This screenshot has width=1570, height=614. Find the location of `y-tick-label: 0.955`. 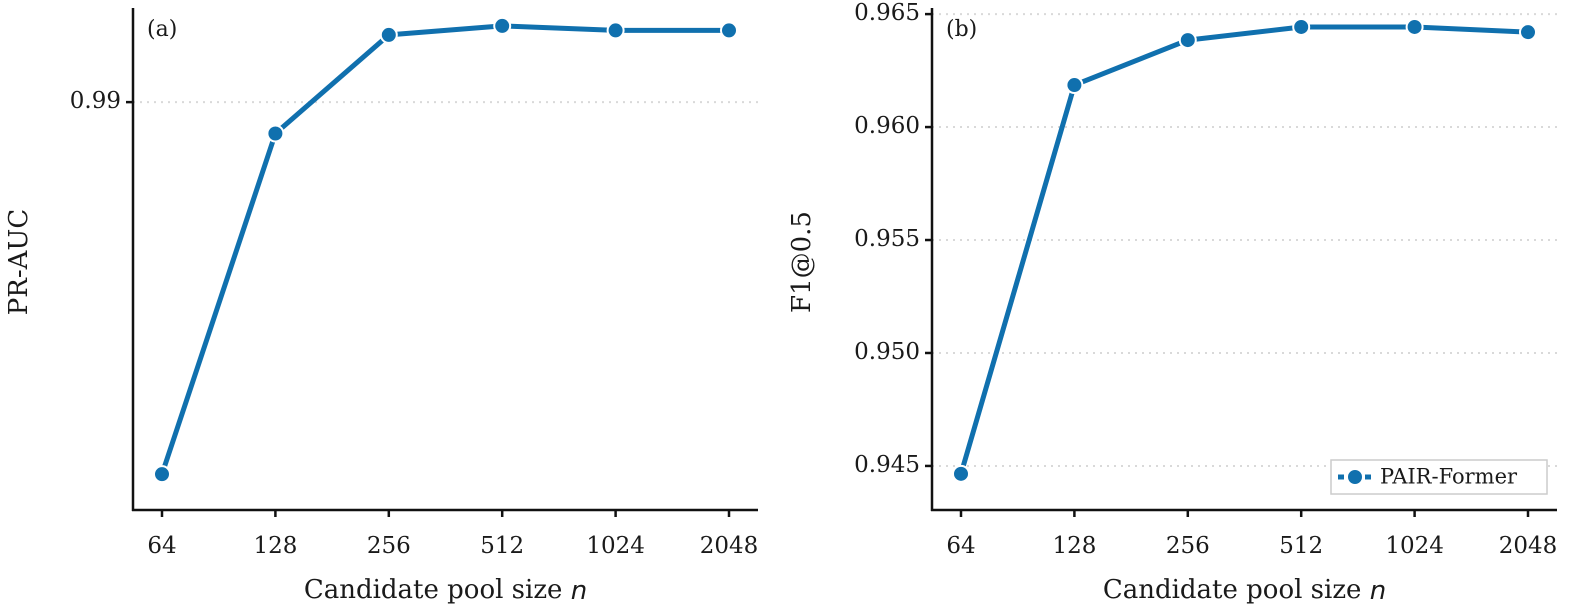

y-tick-label: 0.955 is located at coordinates (887, 239).